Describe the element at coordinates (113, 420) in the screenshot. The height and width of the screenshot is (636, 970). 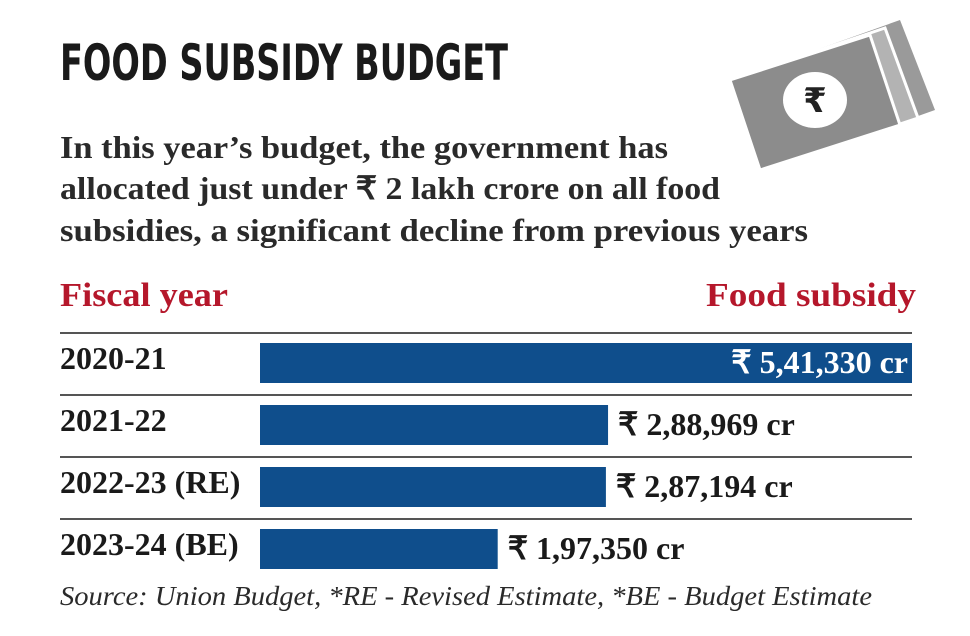
I see `category-label: 2021-22` at that location.